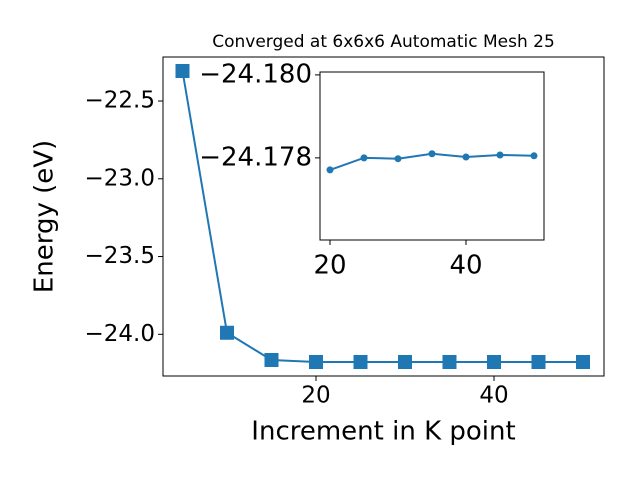 The width and height of the screenshot is (640, 480). Describe the element at coordinates (120, 101) in the screenshot. I see `y-tick-label: −22.5` at that location.